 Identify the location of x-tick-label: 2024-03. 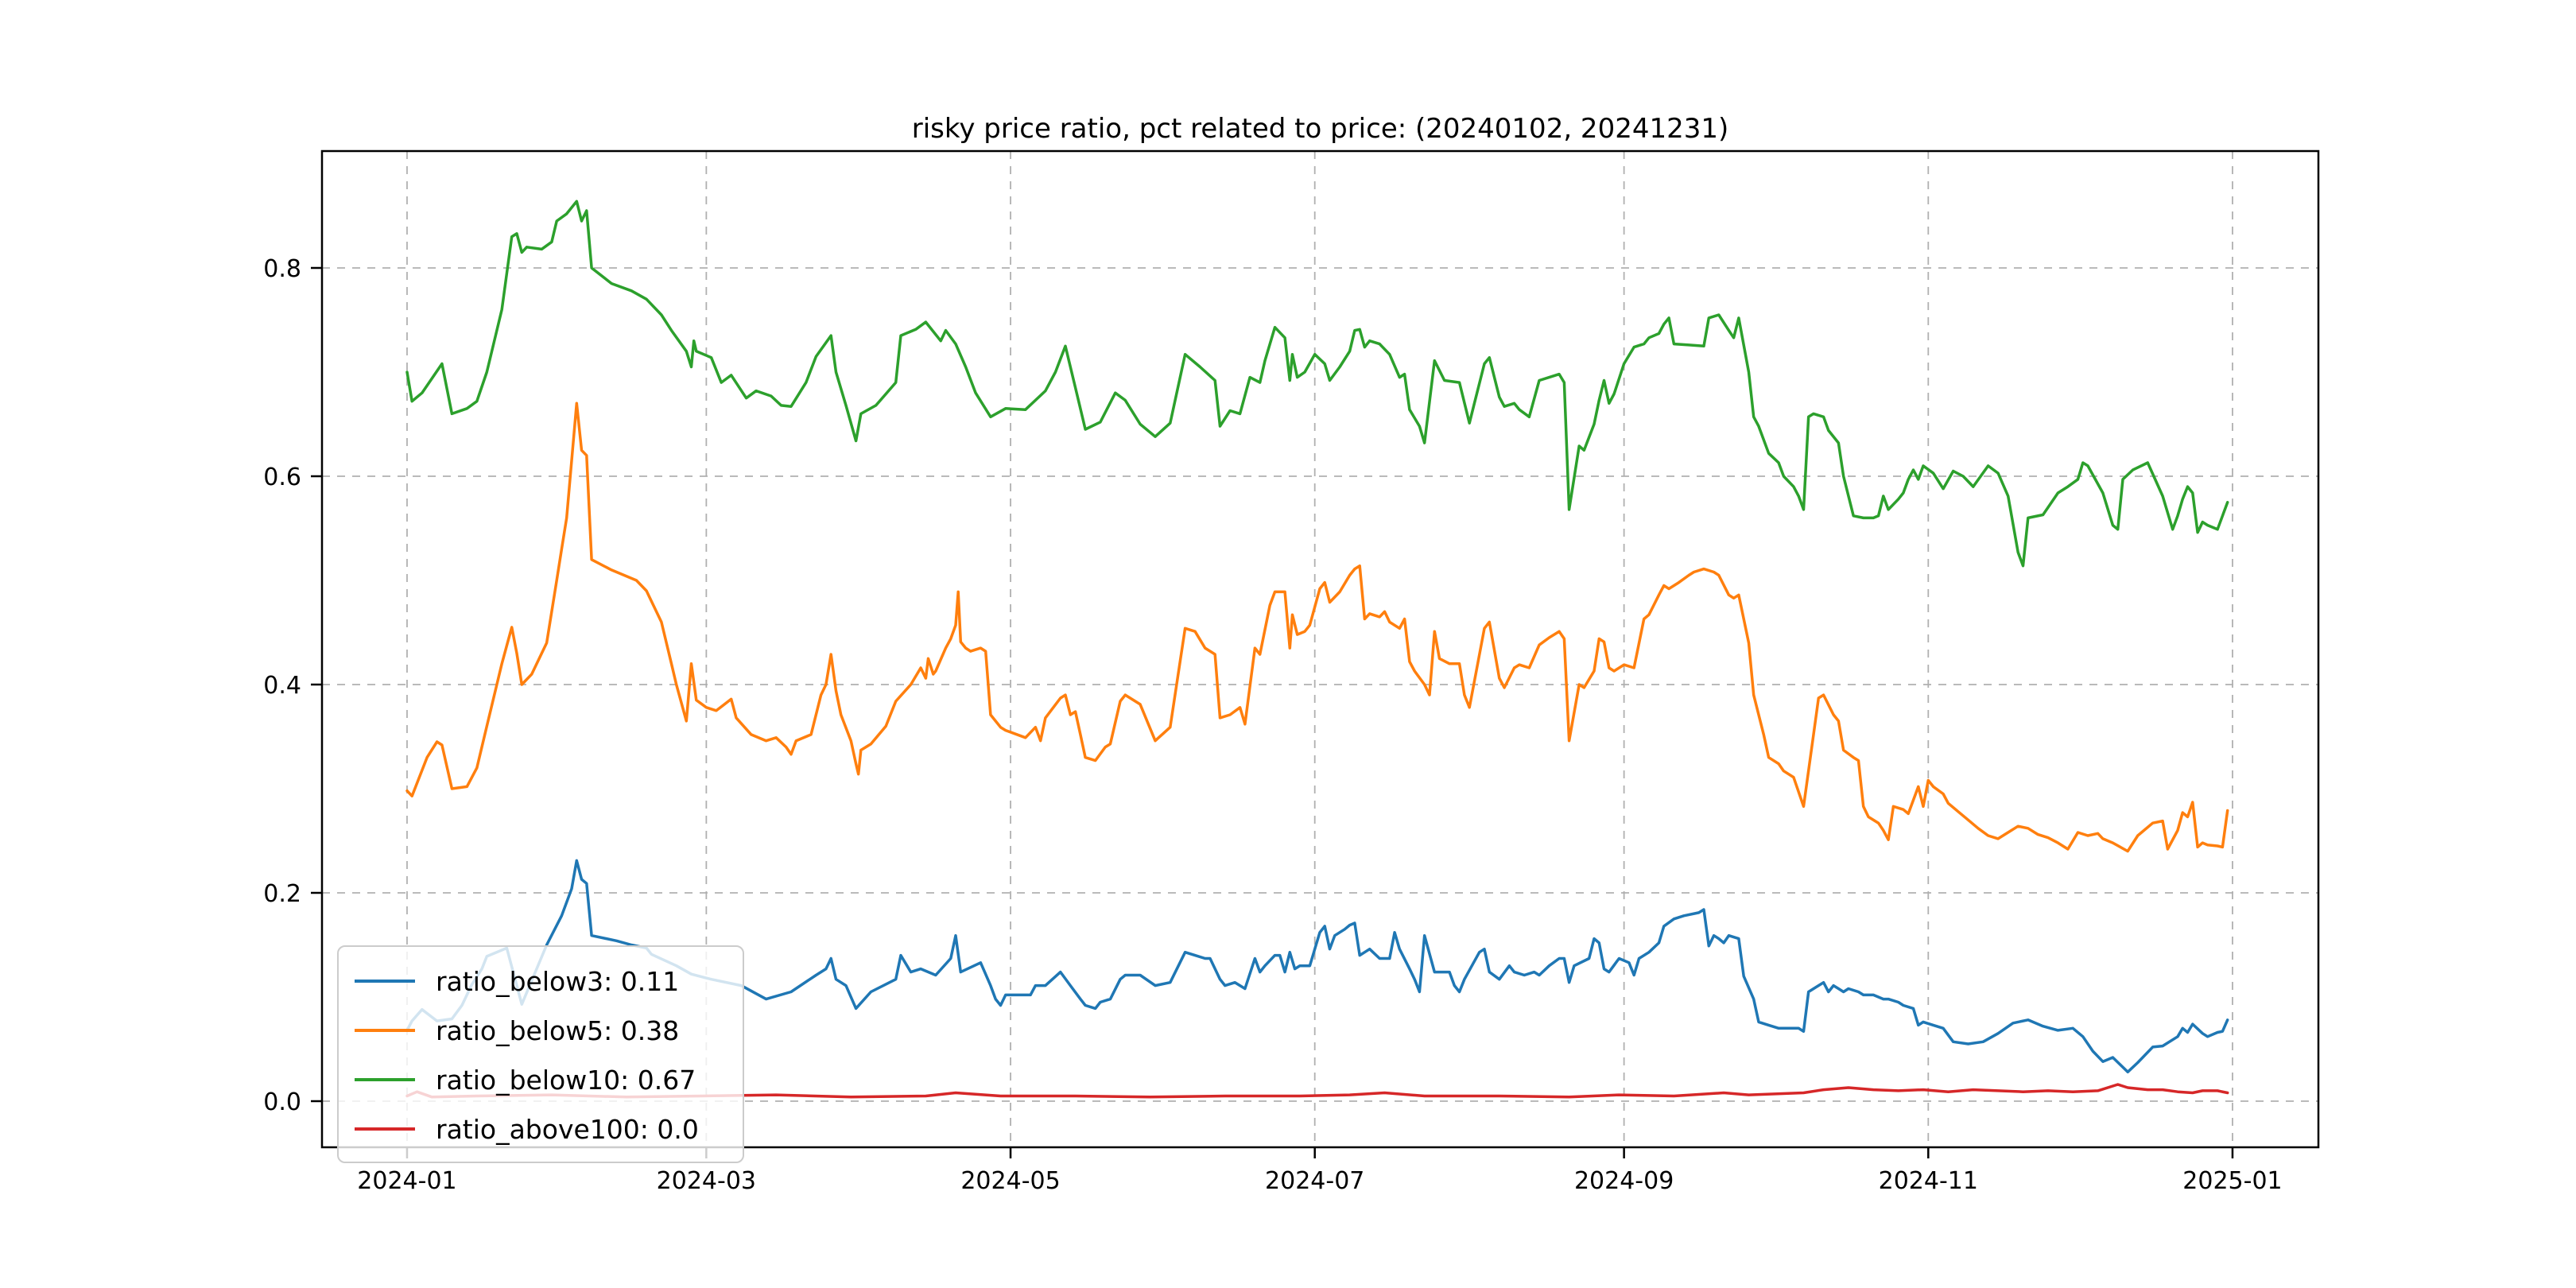
(707, 1181).